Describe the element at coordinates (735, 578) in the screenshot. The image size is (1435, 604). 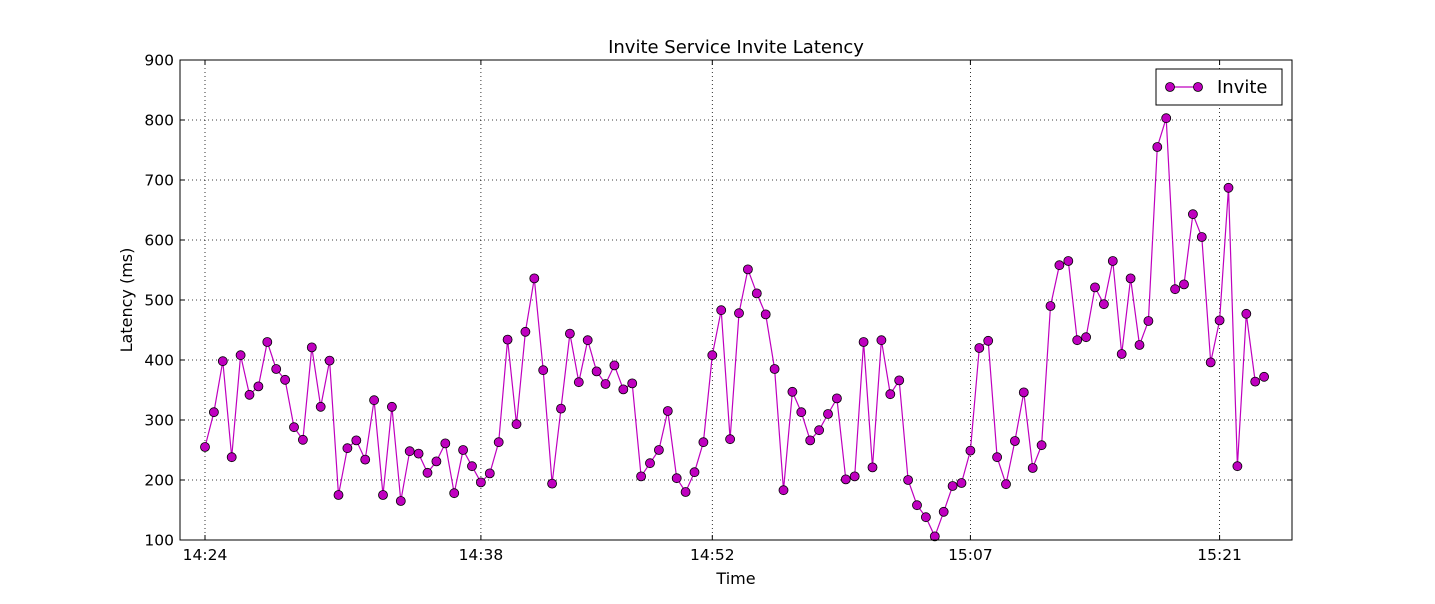
I see `x-axis-label: Time` at that location.